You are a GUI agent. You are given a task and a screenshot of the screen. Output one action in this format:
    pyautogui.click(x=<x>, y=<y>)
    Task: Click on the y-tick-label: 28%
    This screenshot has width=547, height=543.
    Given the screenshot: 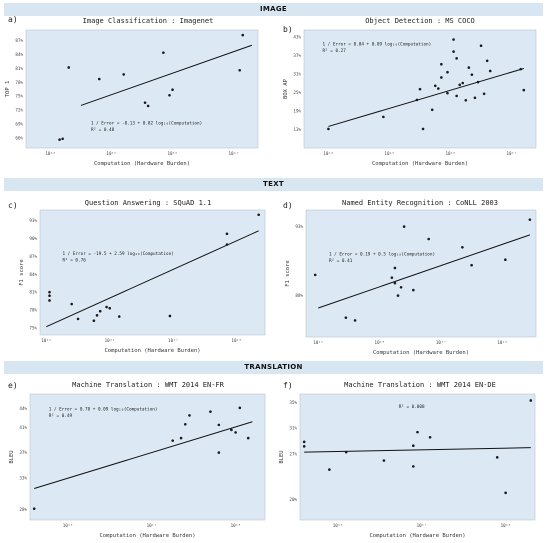 What is the action you would take?
    pyautogui.click(x=23, y=509)
    